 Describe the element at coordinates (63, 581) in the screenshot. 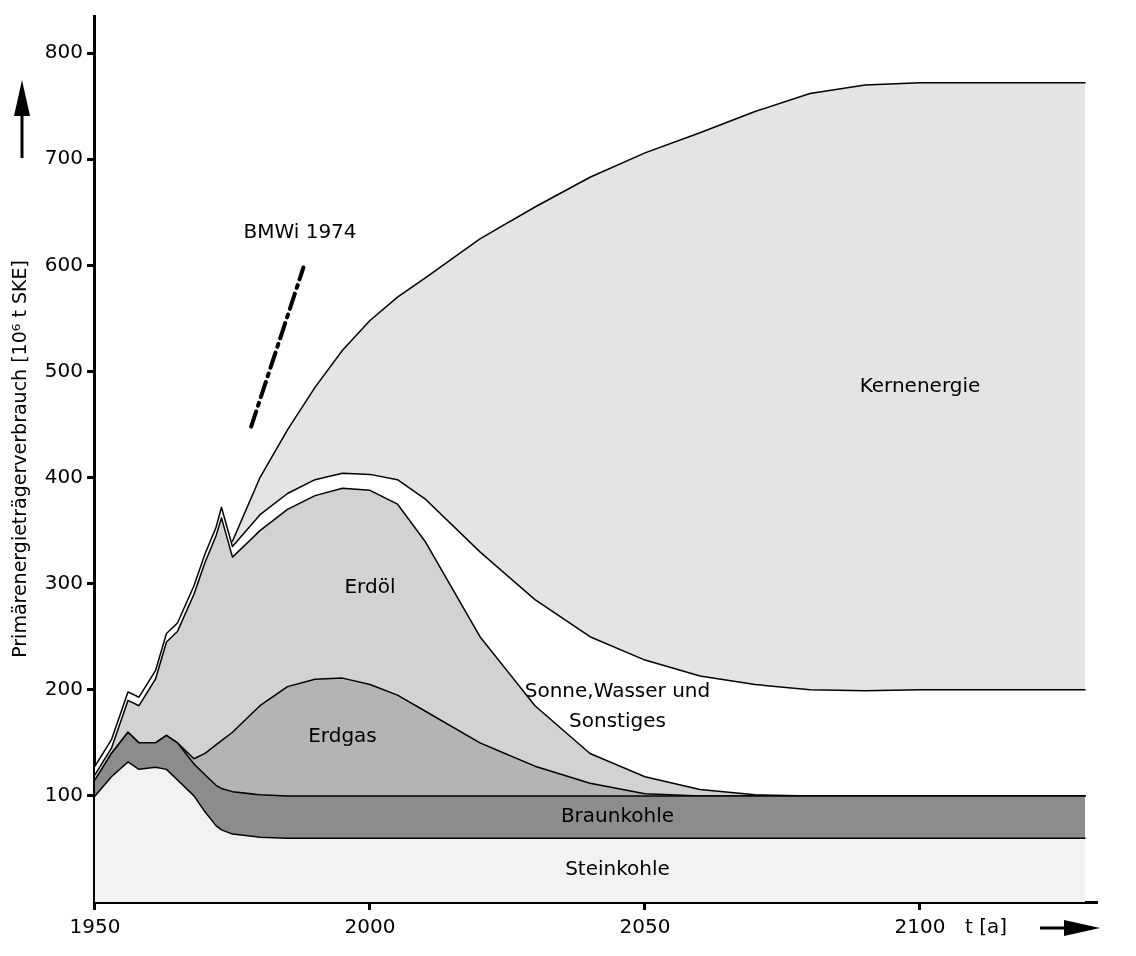

I see `y-tick-label: 300` at that location.